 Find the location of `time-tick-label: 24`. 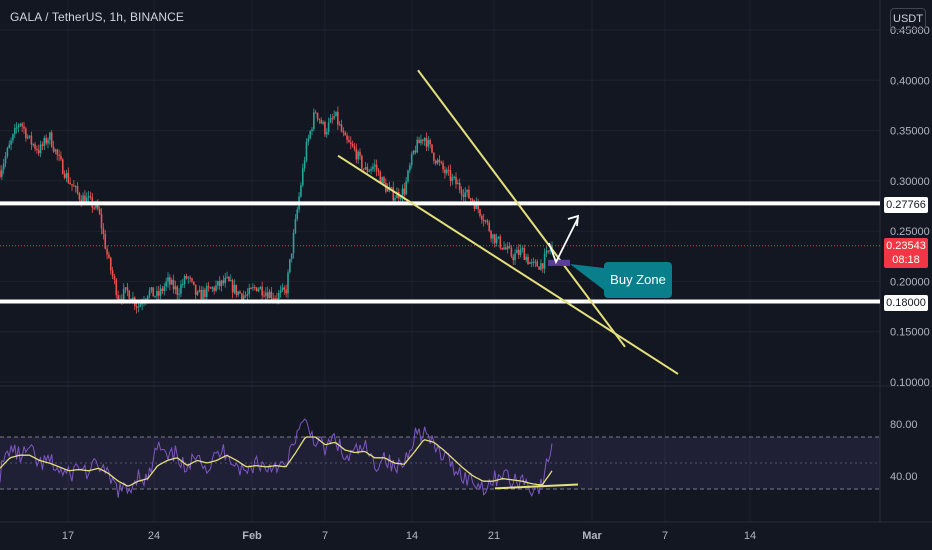

time-tick-label: 24 is located at coordinates (154, 536).